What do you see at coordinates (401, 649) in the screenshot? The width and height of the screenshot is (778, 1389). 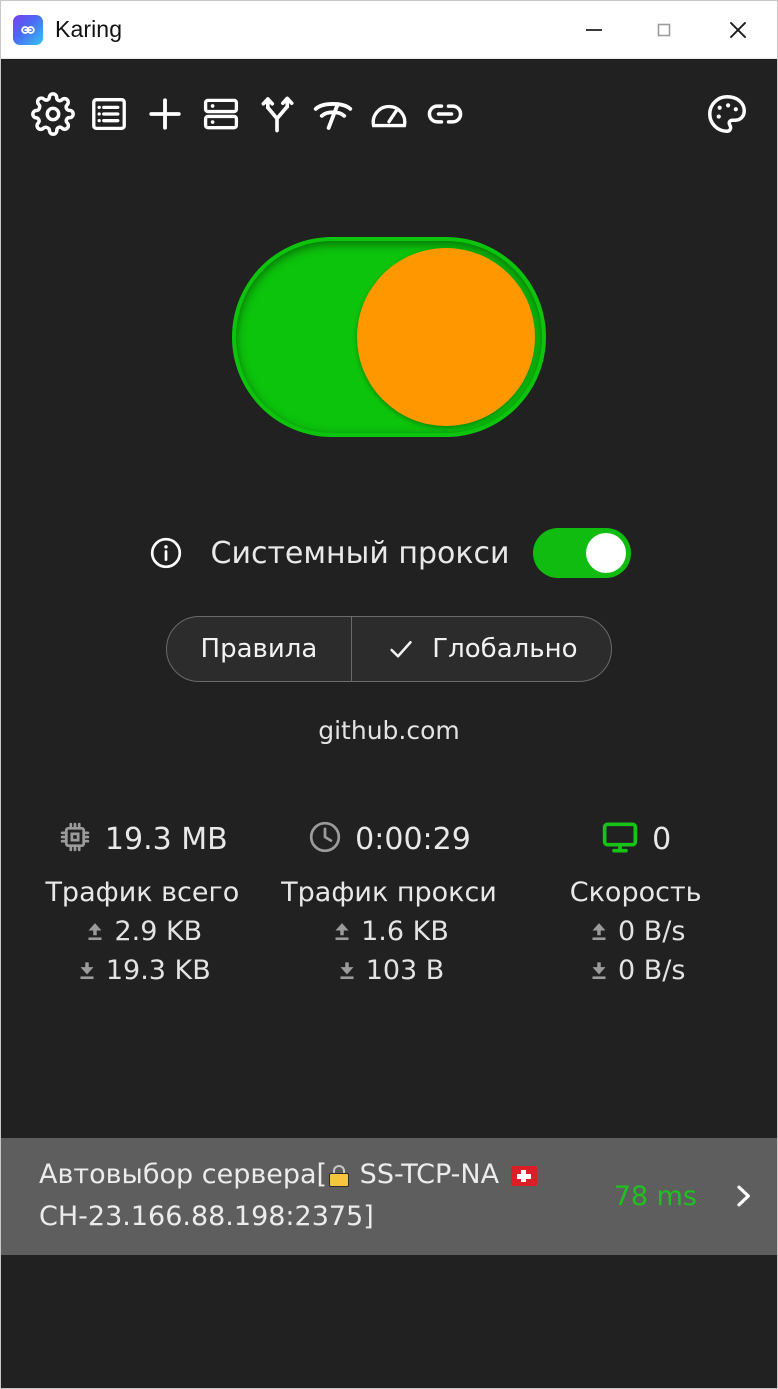 I see `check-icon` at bounding box center [401, 649].